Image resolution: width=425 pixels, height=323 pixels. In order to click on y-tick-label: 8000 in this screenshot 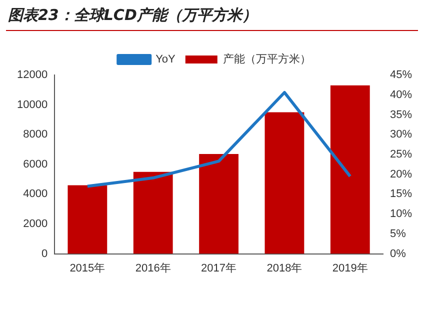, I will do `click(35, 134)`.